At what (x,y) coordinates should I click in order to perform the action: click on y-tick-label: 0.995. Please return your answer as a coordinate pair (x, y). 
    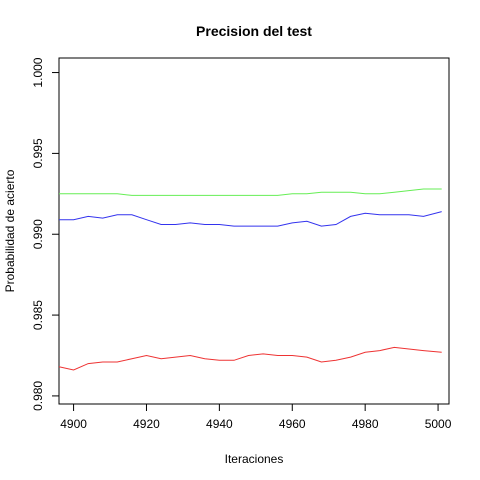
    Looking at the image, I should click on (38, 153).